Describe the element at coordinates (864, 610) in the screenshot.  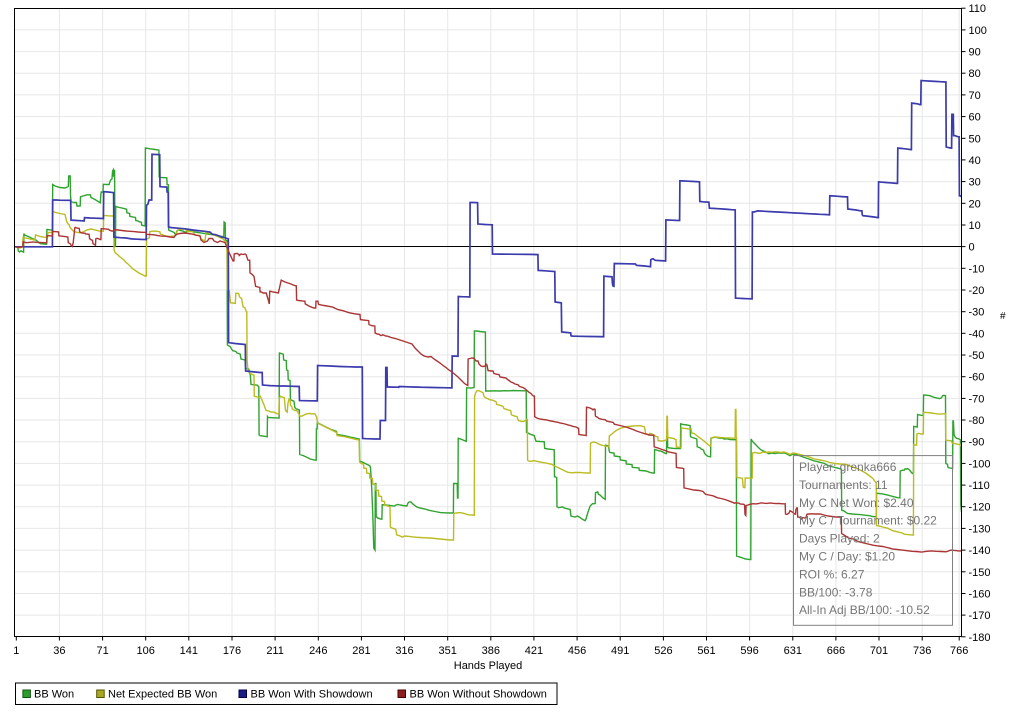
I see `svg-text: All-In Adj BB/100: -10.52` at that location.